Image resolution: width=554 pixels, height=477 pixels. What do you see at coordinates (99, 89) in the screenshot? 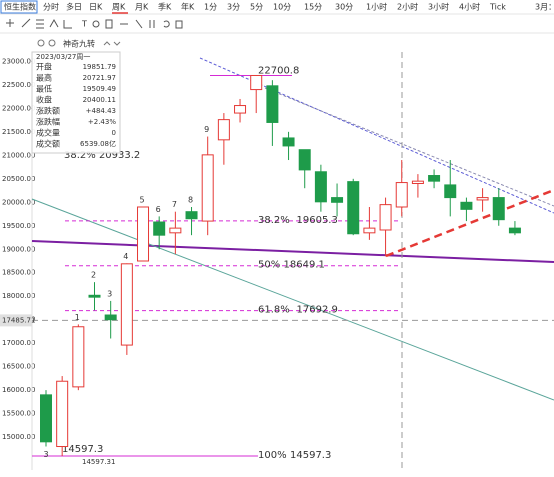
I see `info-value: 19509.49` at bounding box center [99, 89].